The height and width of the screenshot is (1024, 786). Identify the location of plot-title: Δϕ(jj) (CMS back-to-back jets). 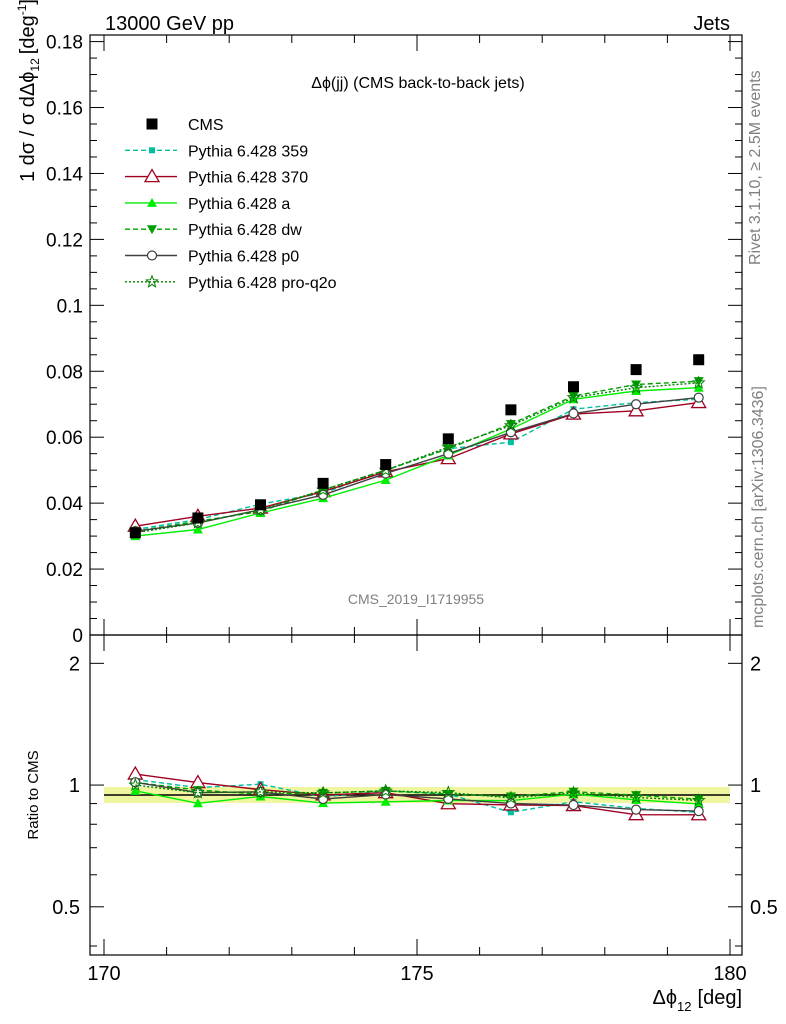
(417, 83).